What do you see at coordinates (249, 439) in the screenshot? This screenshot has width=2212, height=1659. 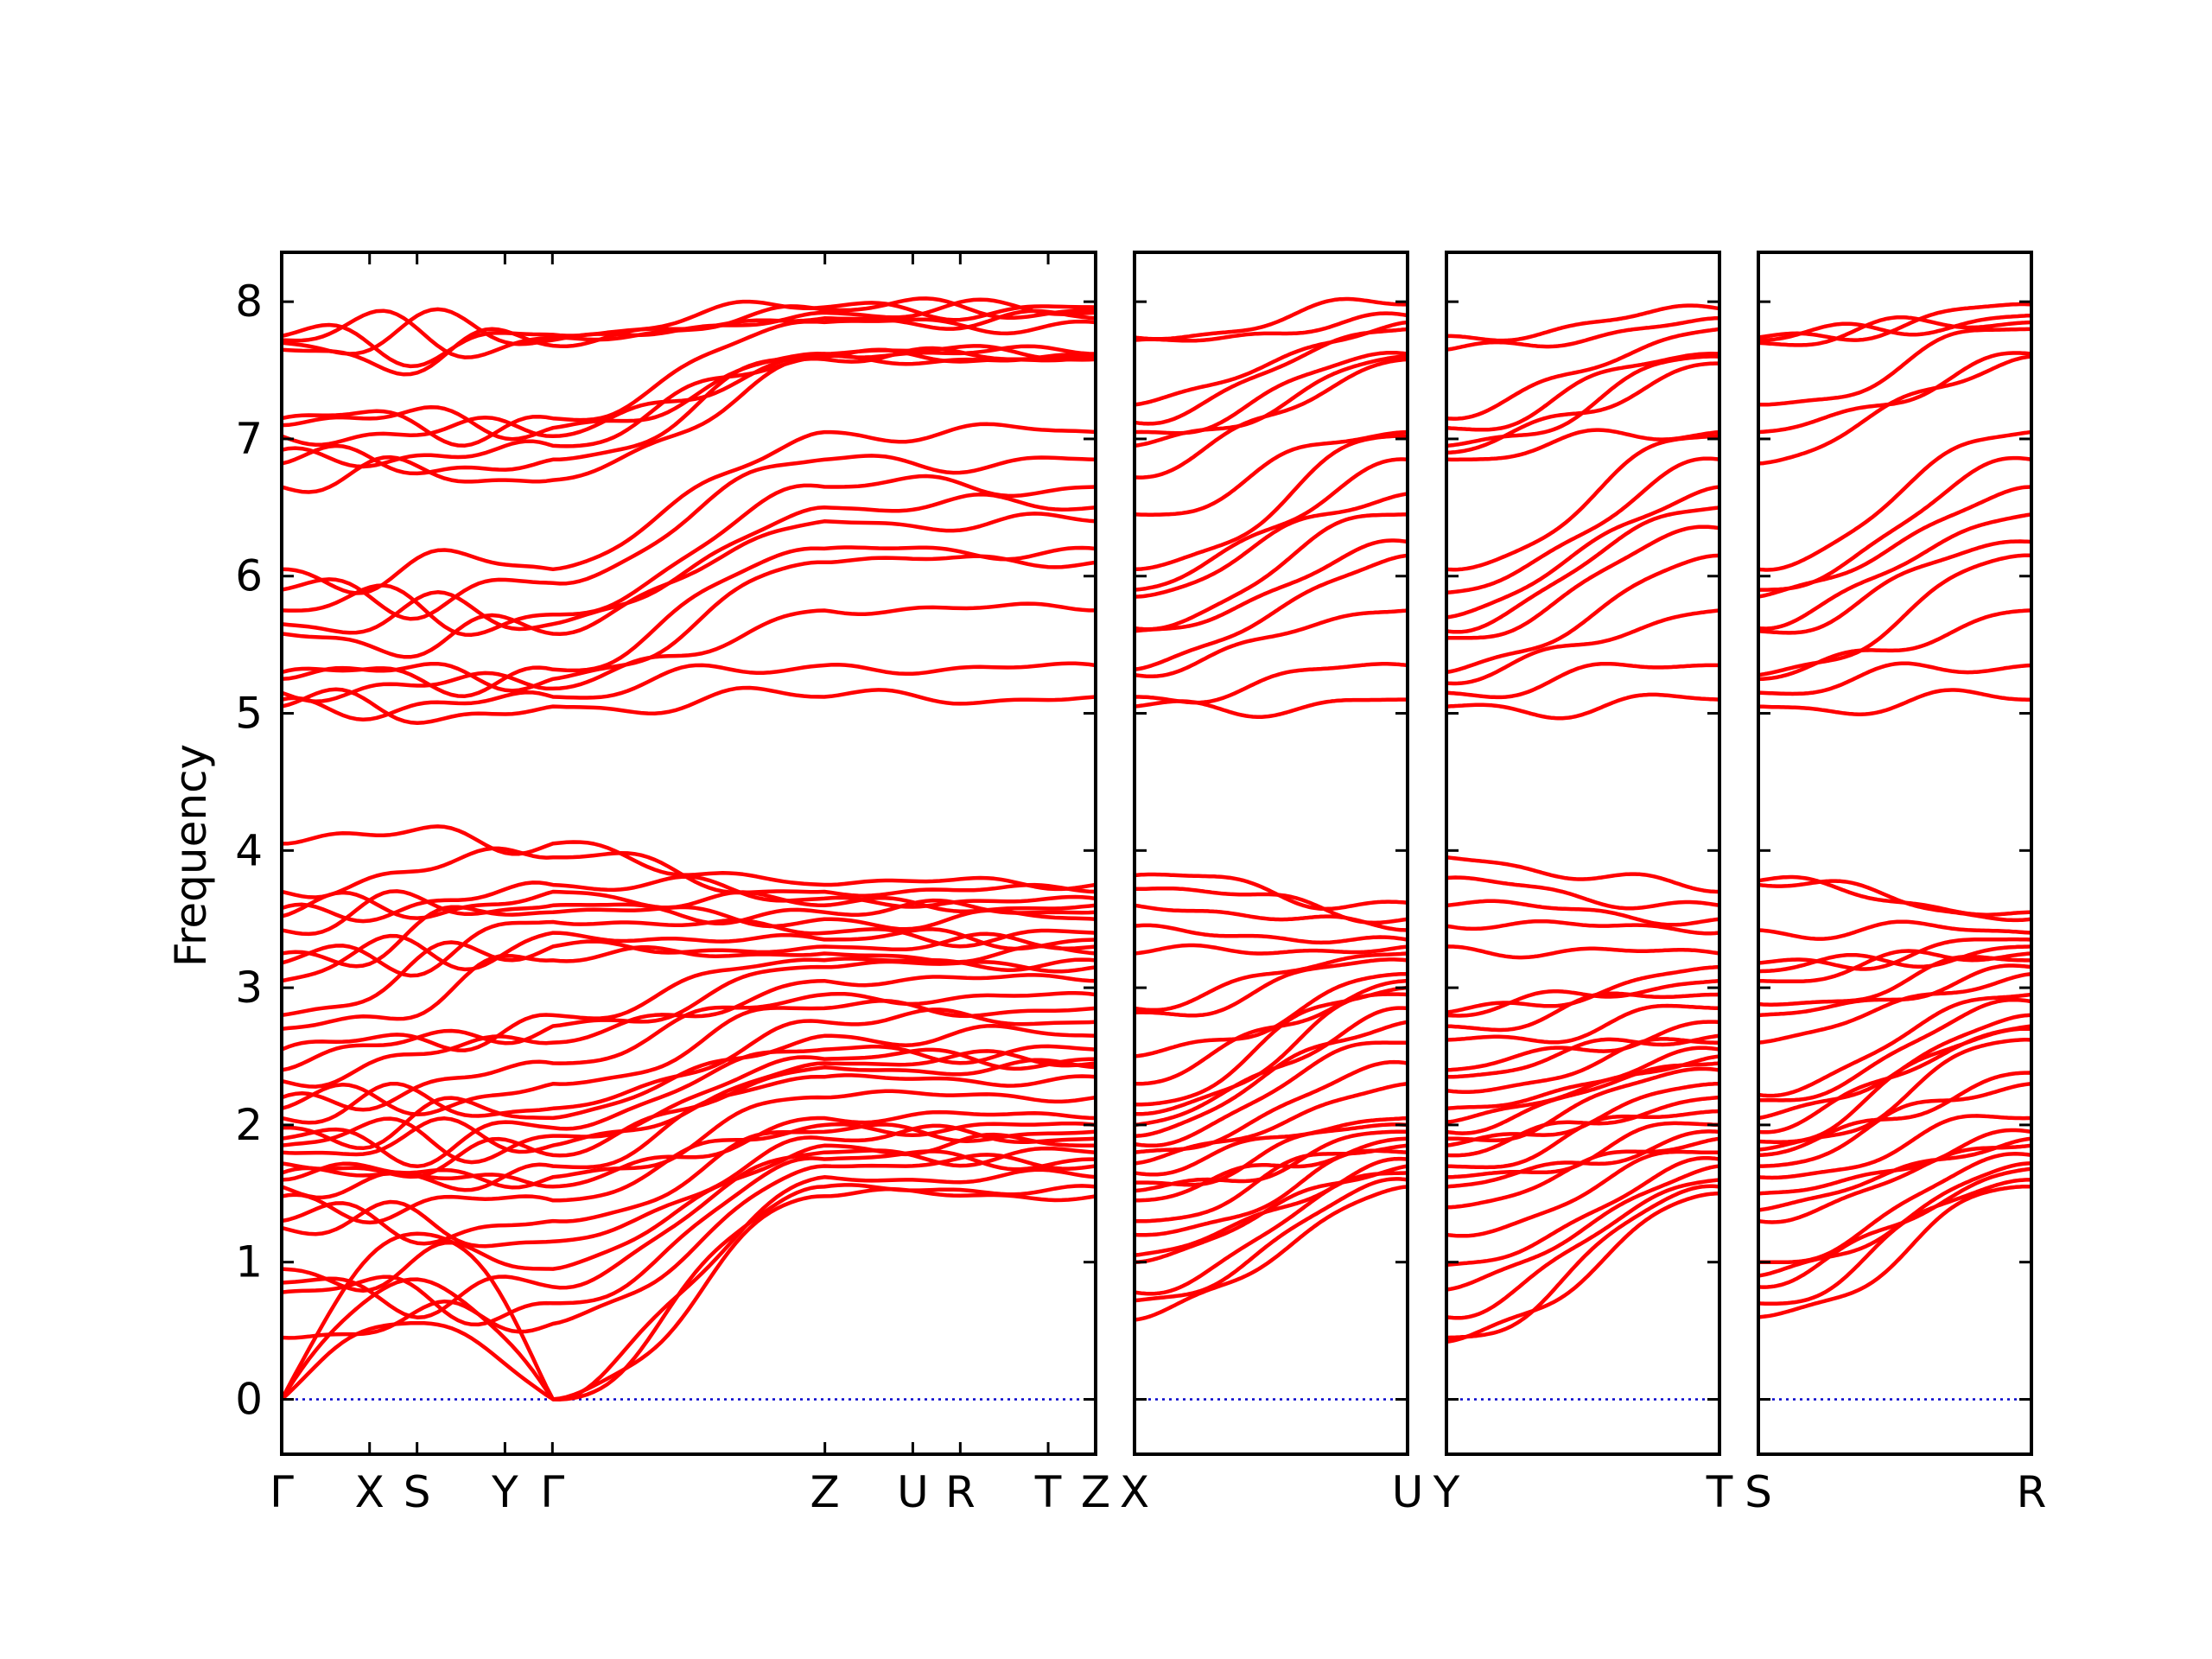 I see `y-tick-label: 7` at bounding box center [249, 439].